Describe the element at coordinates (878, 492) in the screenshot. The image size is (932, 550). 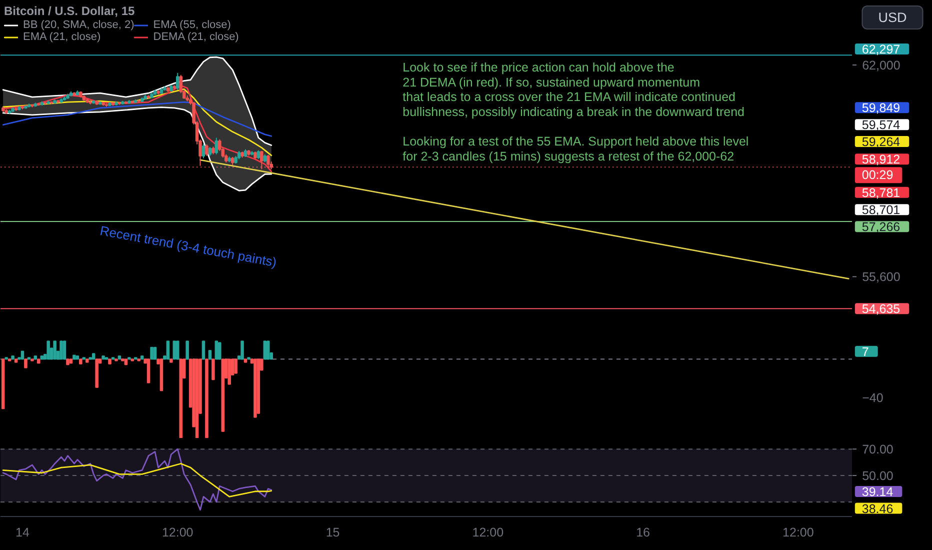
I see `text: 39.14` at that location.